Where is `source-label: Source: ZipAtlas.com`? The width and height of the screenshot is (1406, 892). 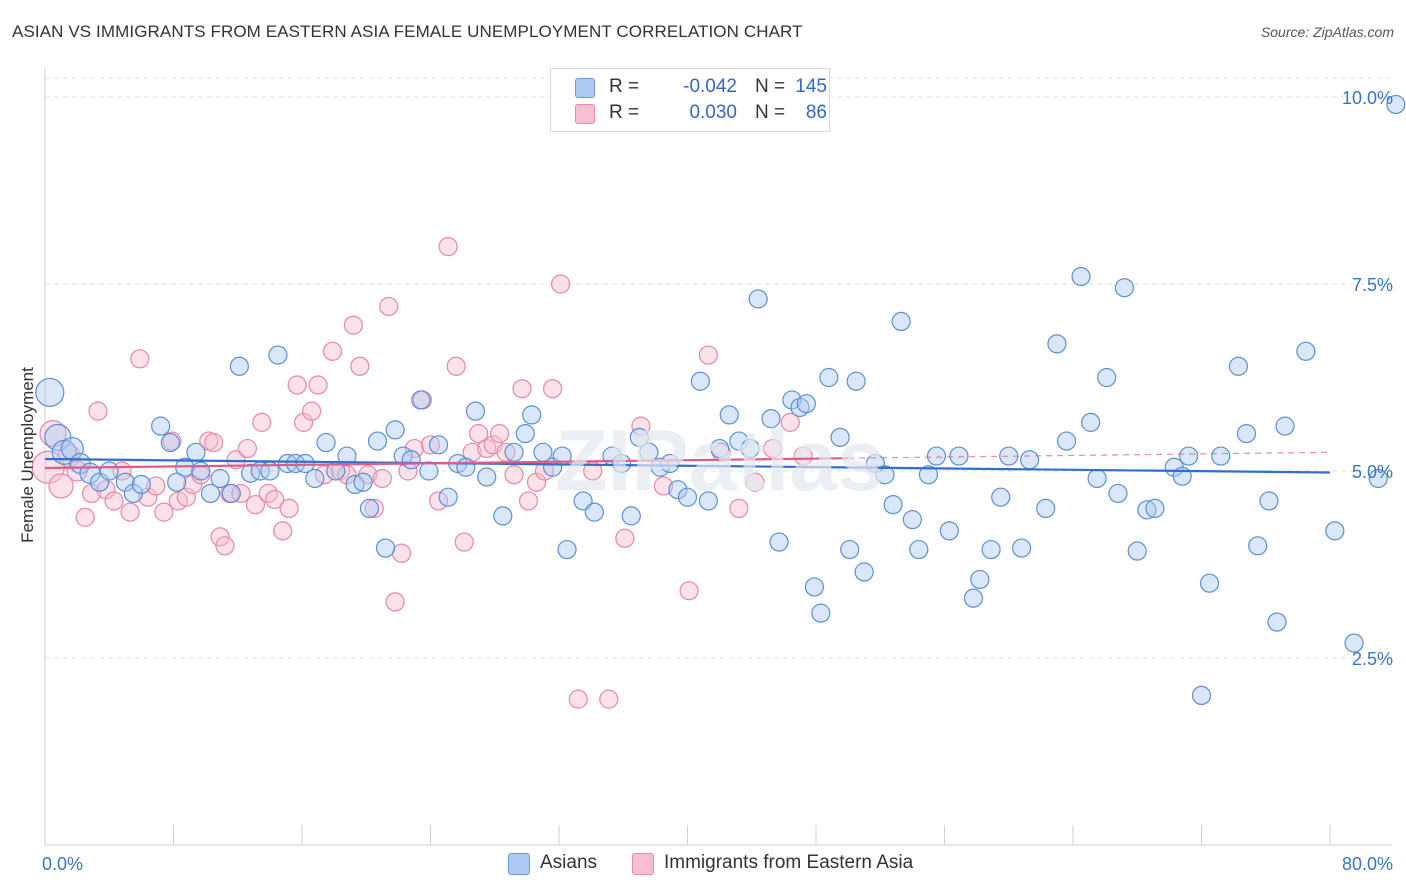 source-label: Source: ZipAtlas.com is located at coordinates (1327, 32).